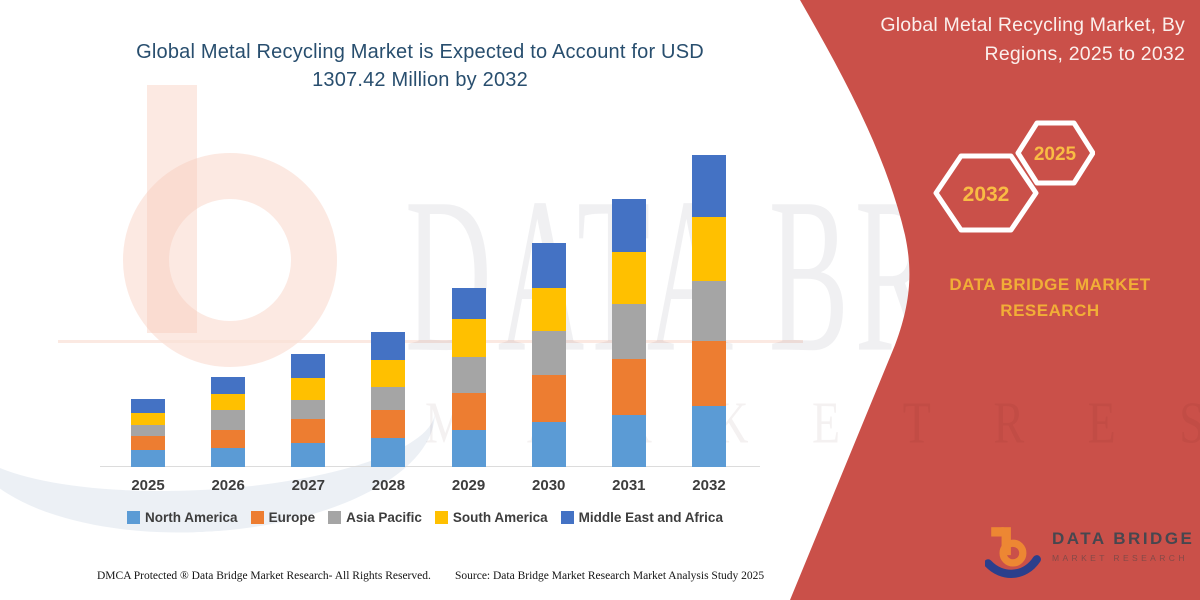 The image size is (1200, 600). Describe the element at coordinates (650, 517) in the screenshot. I see `legend-label: Middle East and Africa` at that location.